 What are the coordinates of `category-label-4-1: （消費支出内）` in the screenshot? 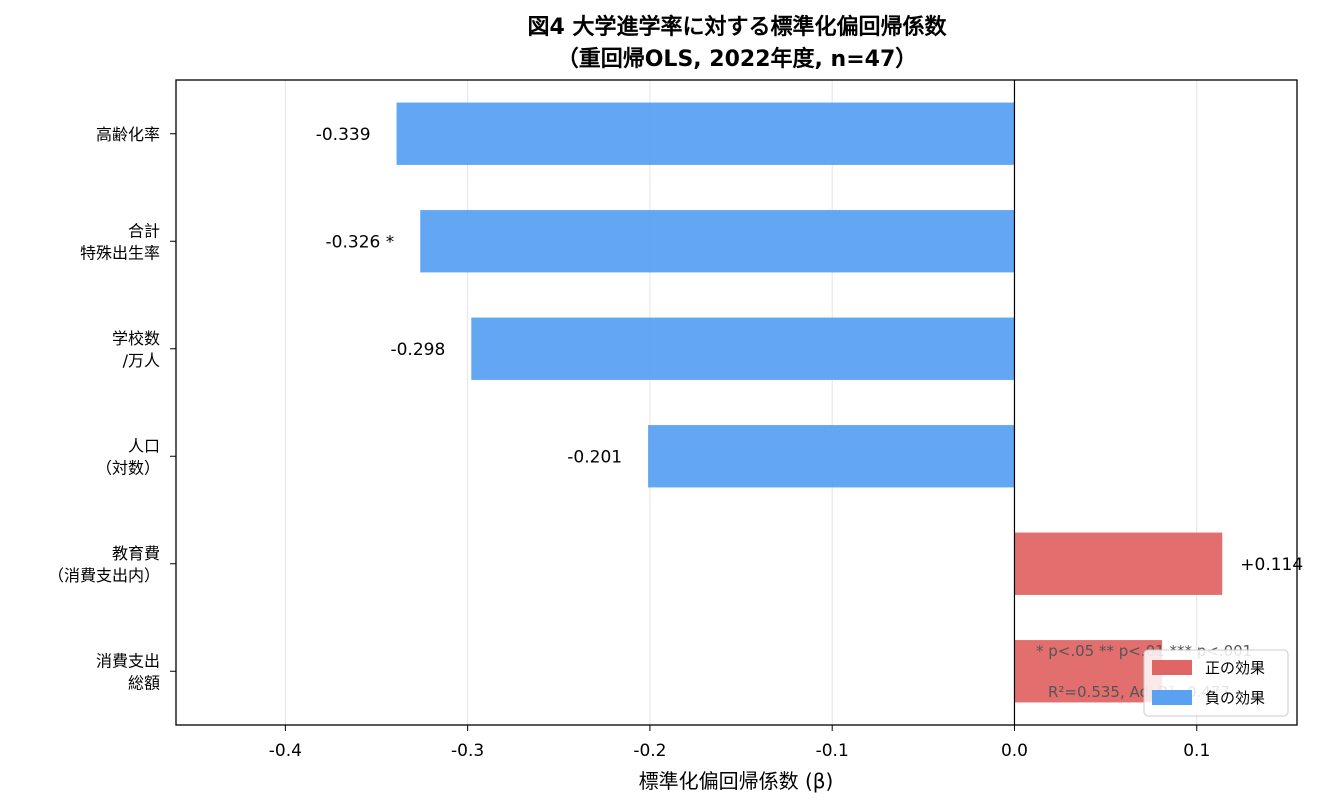 It's located at (104, 575).